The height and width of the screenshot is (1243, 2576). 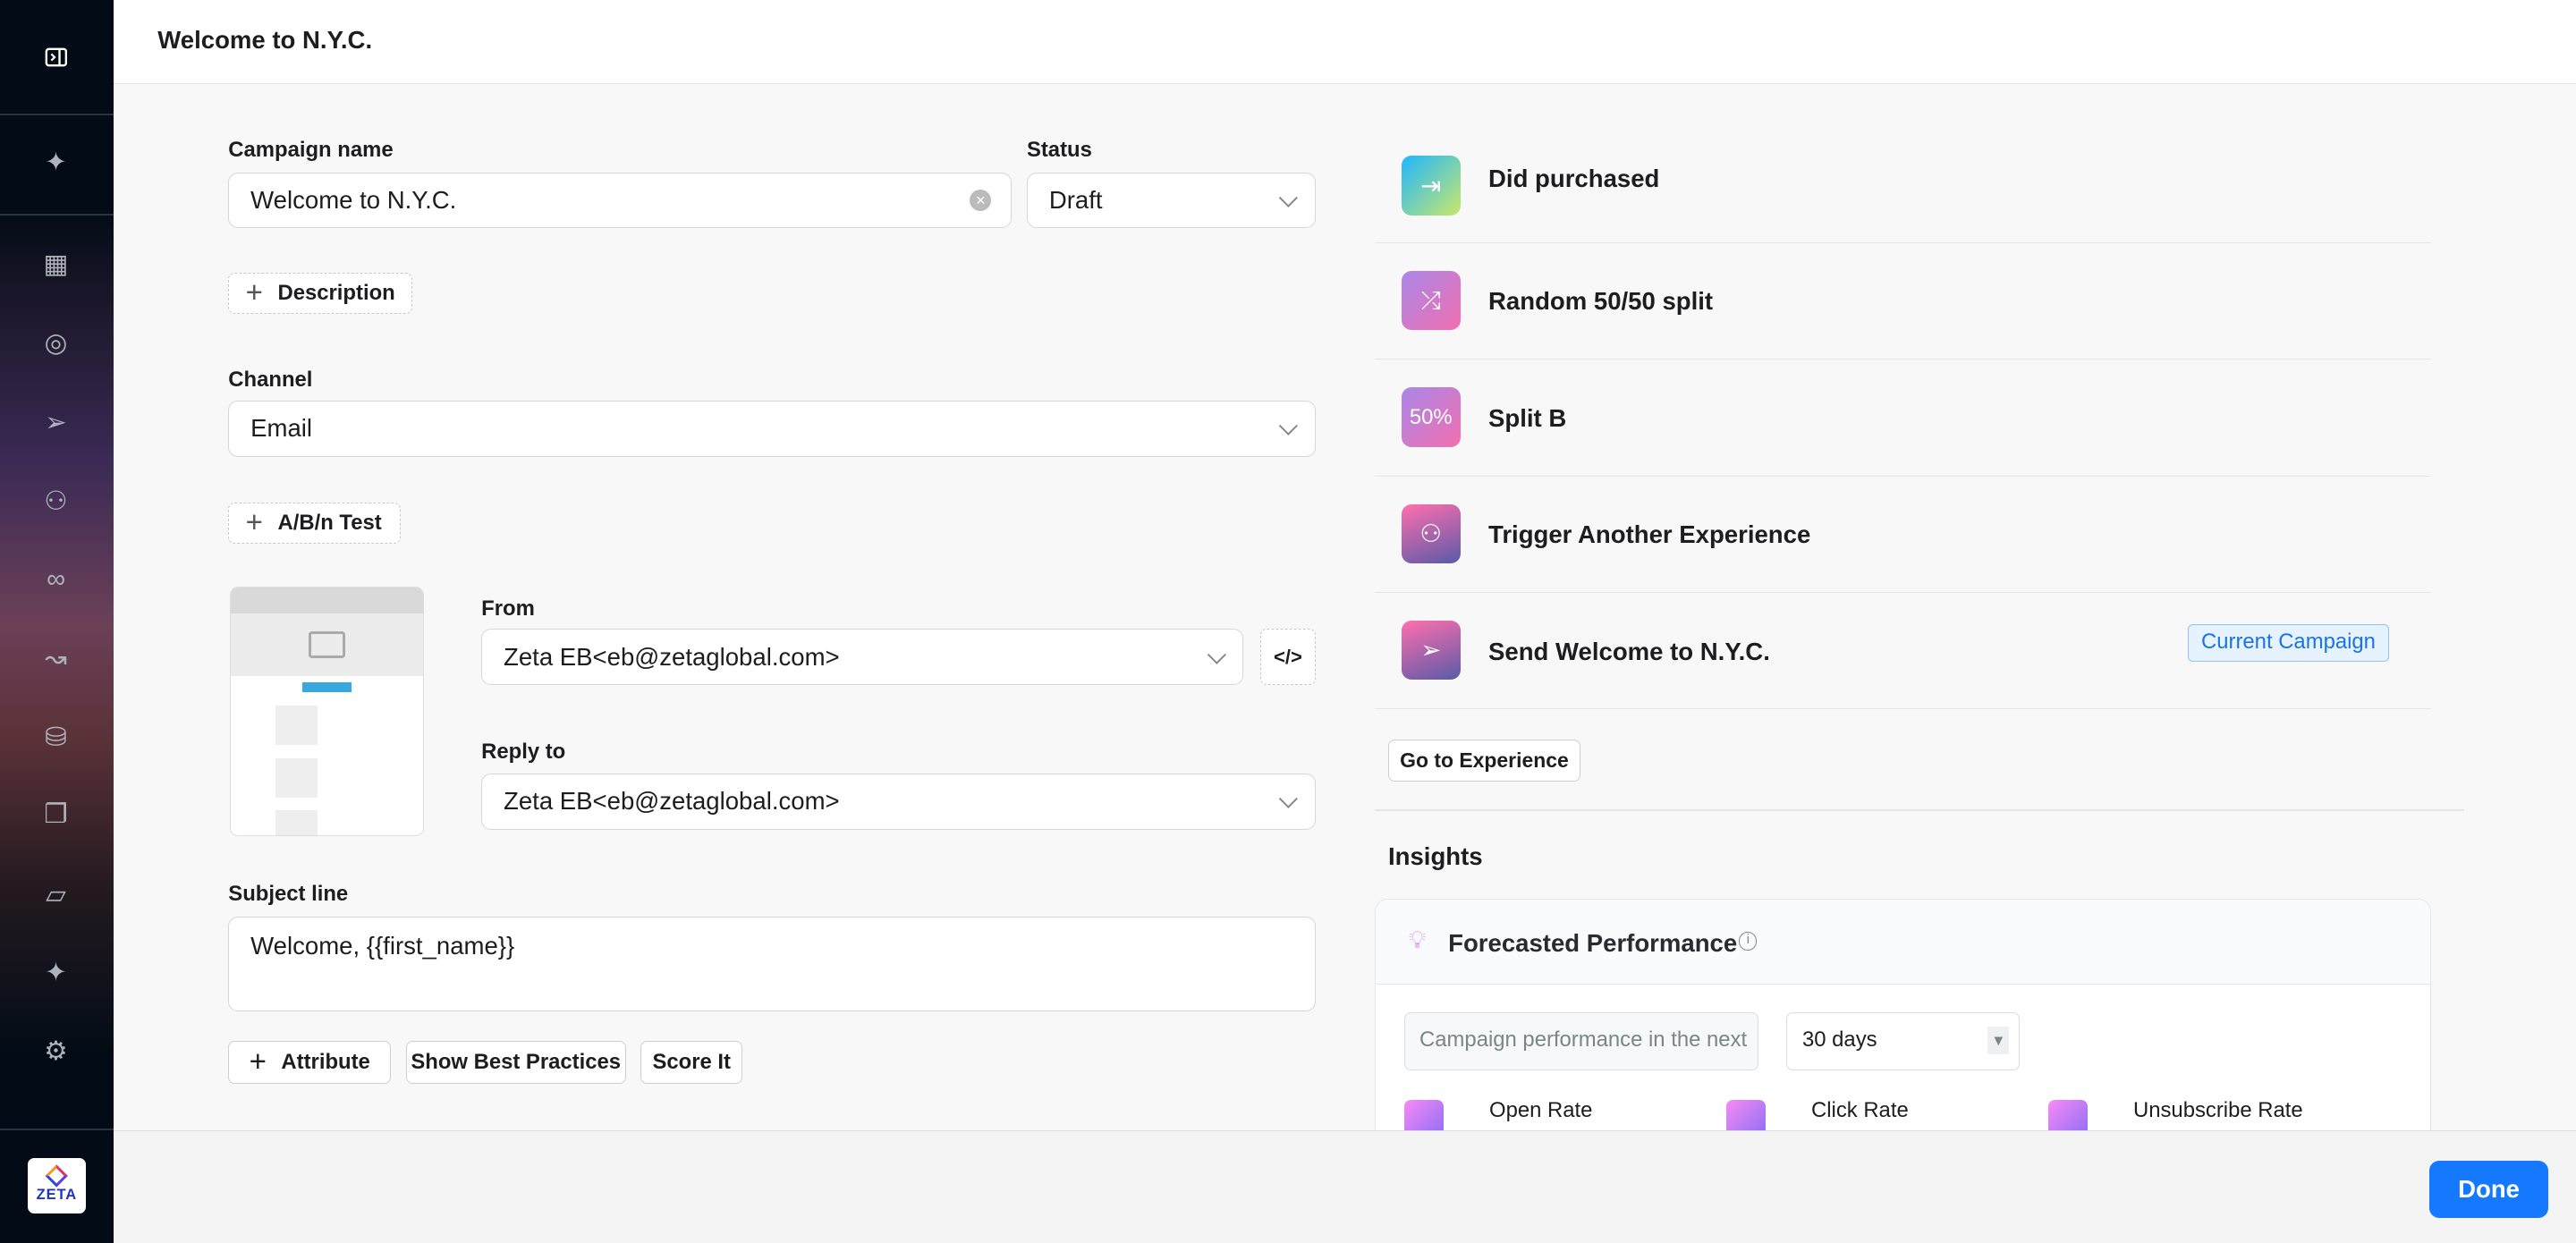 What do you see at coordinates (772, 429) in the screenshot?
I see `channel-select: Email` at bounding box center [772, 429].